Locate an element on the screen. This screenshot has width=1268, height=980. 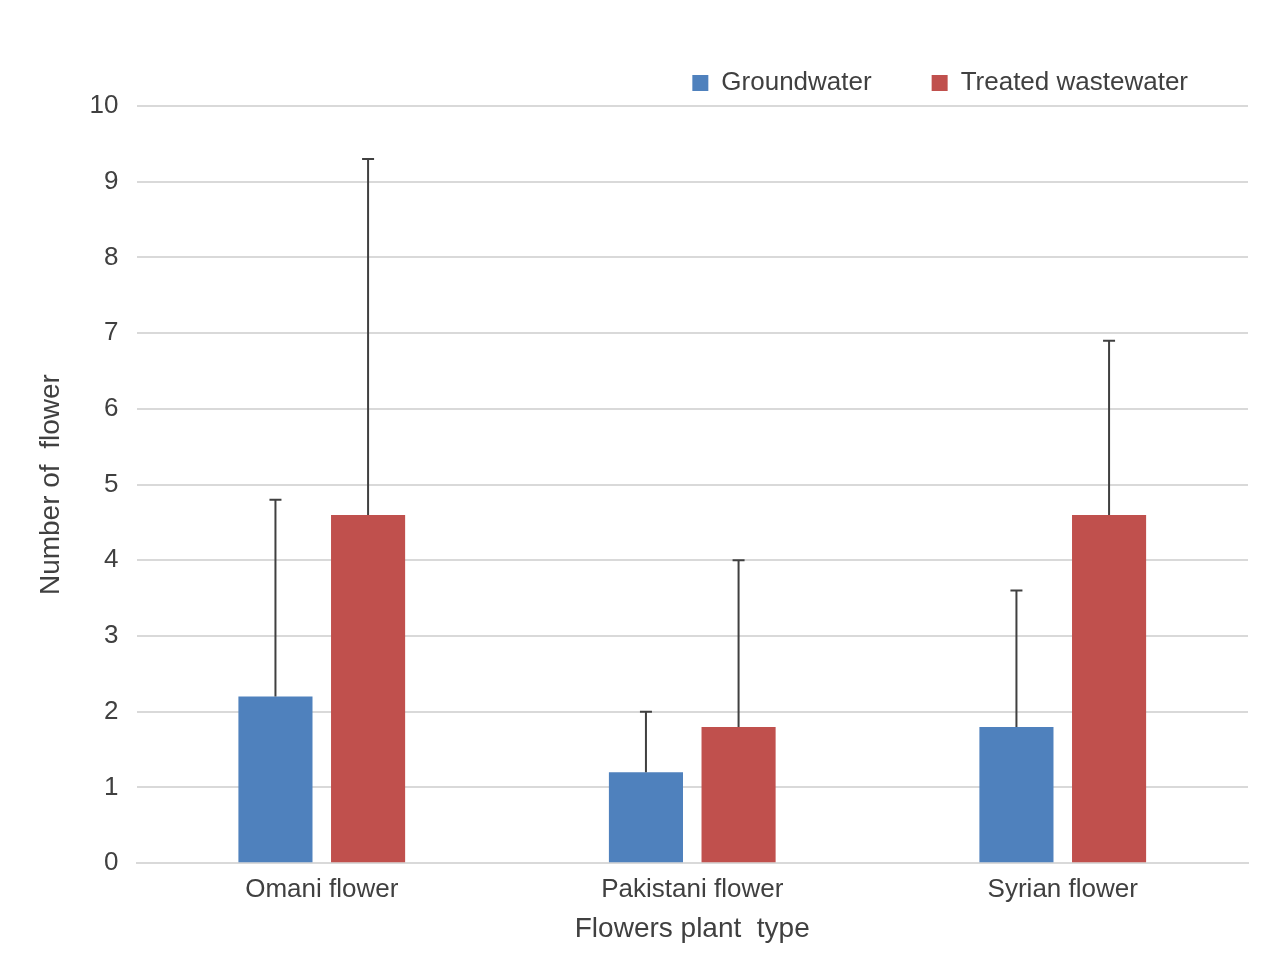
x-tick-label: Omani flower is located at coordinates (322, 887).